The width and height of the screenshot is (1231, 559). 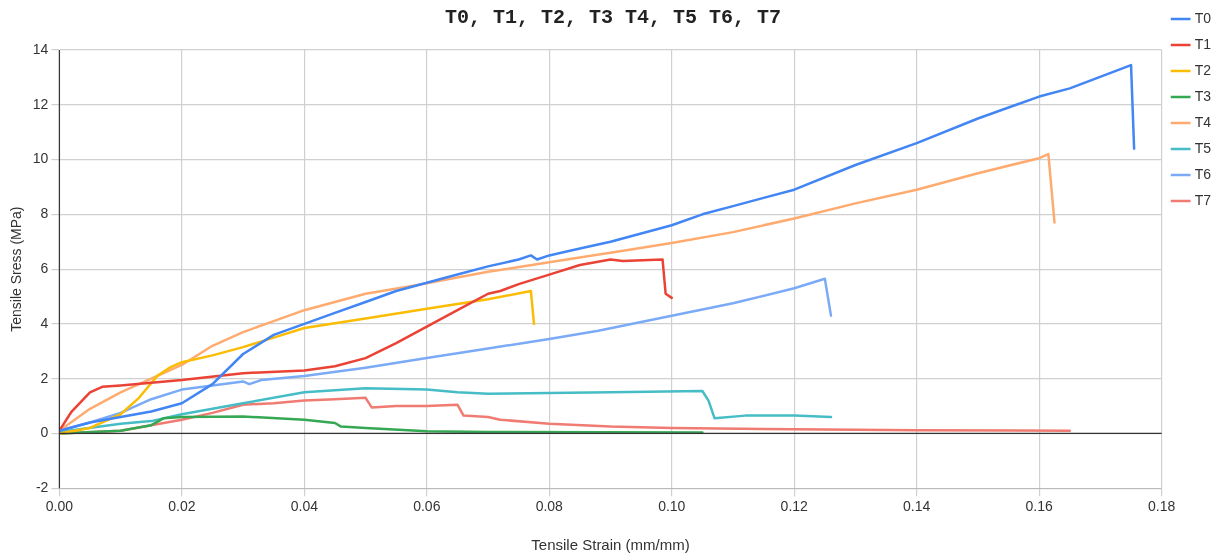 What do you see at coordinates (1203, 121) in the screenshot?
I see `legend-label: T4` at bounding box center [1203, 121].